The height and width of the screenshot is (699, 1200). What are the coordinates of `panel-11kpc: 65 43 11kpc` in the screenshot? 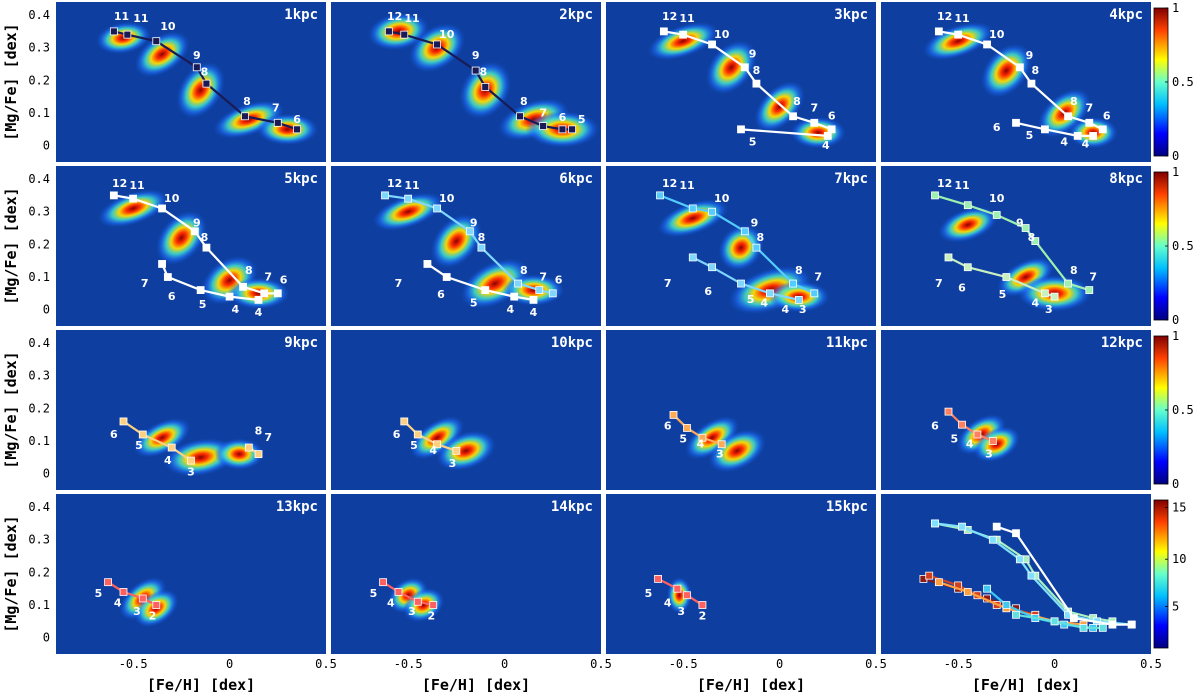 It's located at (741, 410).